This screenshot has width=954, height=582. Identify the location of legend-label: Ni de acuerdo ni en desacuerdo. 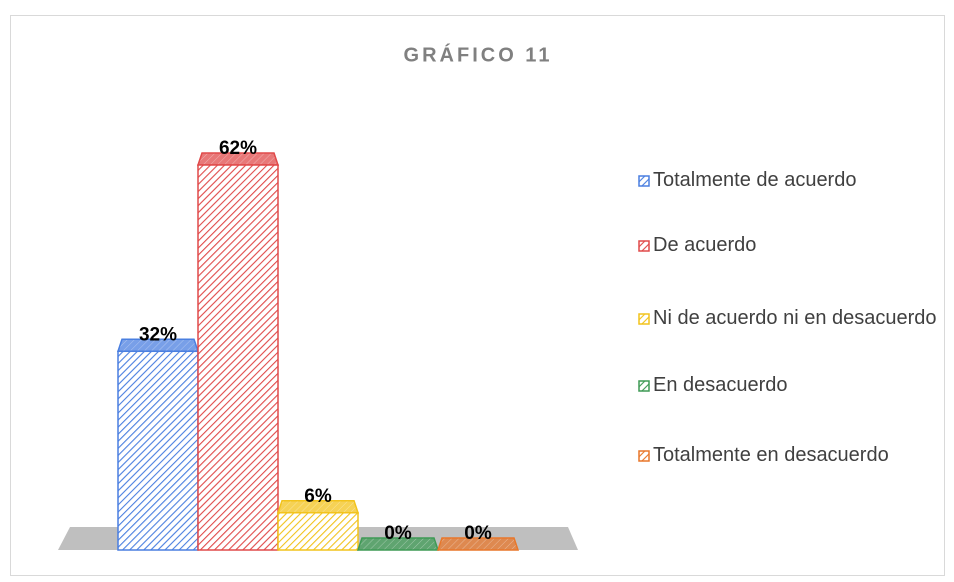
(795, 318).